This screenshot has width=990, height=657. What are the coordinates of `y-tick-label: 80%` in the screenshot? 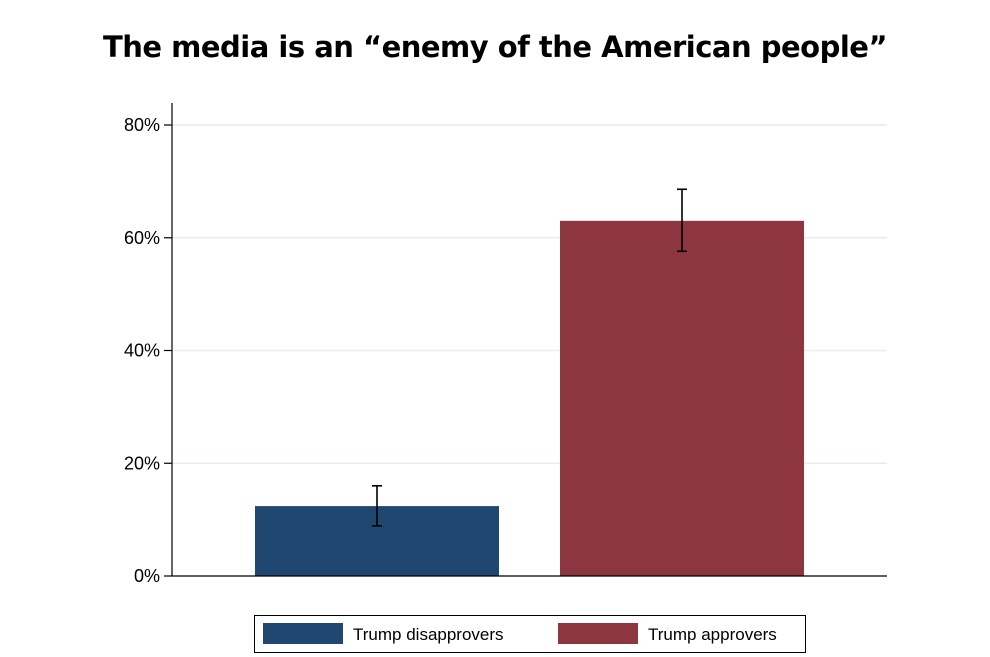 It's located at (142, 125).